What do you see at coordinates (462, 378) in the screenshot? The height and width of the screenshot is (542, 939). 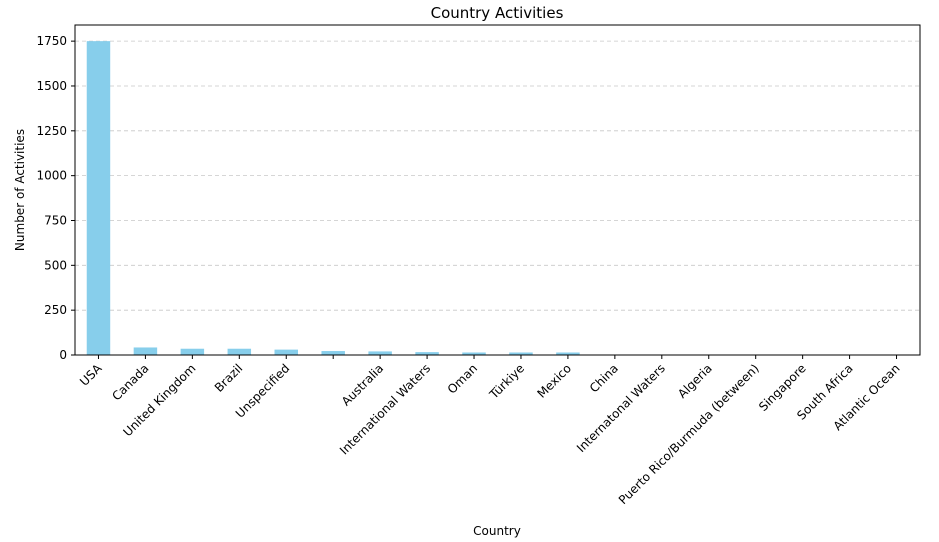 I see `x-tick-label: Oman` at bounding box center [462, 378].